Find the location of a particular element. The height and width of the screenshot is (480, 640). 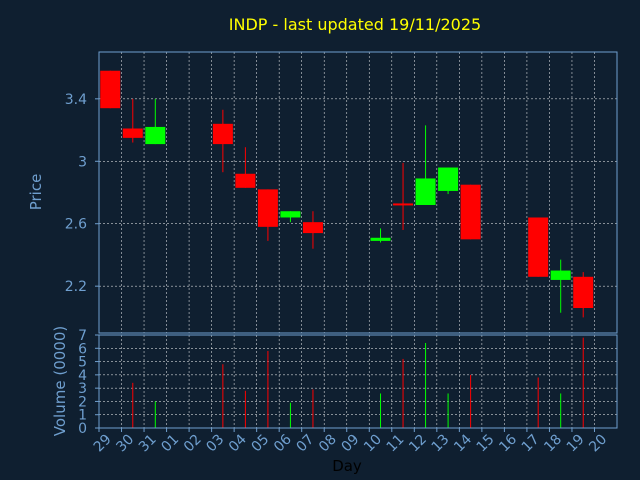

volume-tick-label: 5 is located at coordinates (82, 363).